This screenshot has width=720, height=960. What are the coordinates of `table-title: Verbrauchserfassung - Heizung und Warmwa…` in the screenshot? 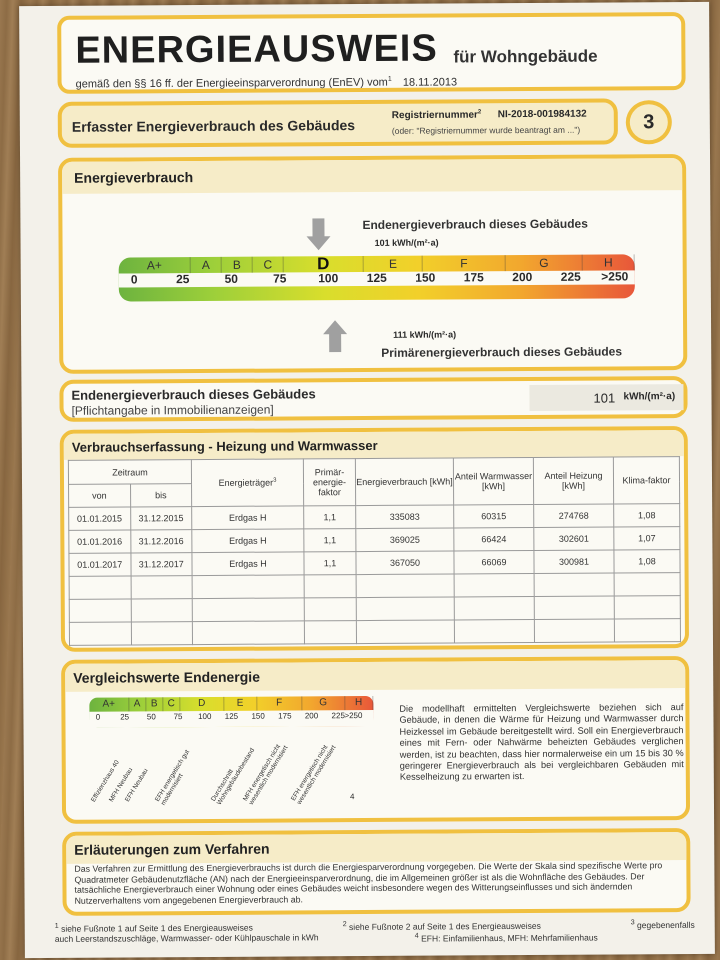 It's located at (373, 445).